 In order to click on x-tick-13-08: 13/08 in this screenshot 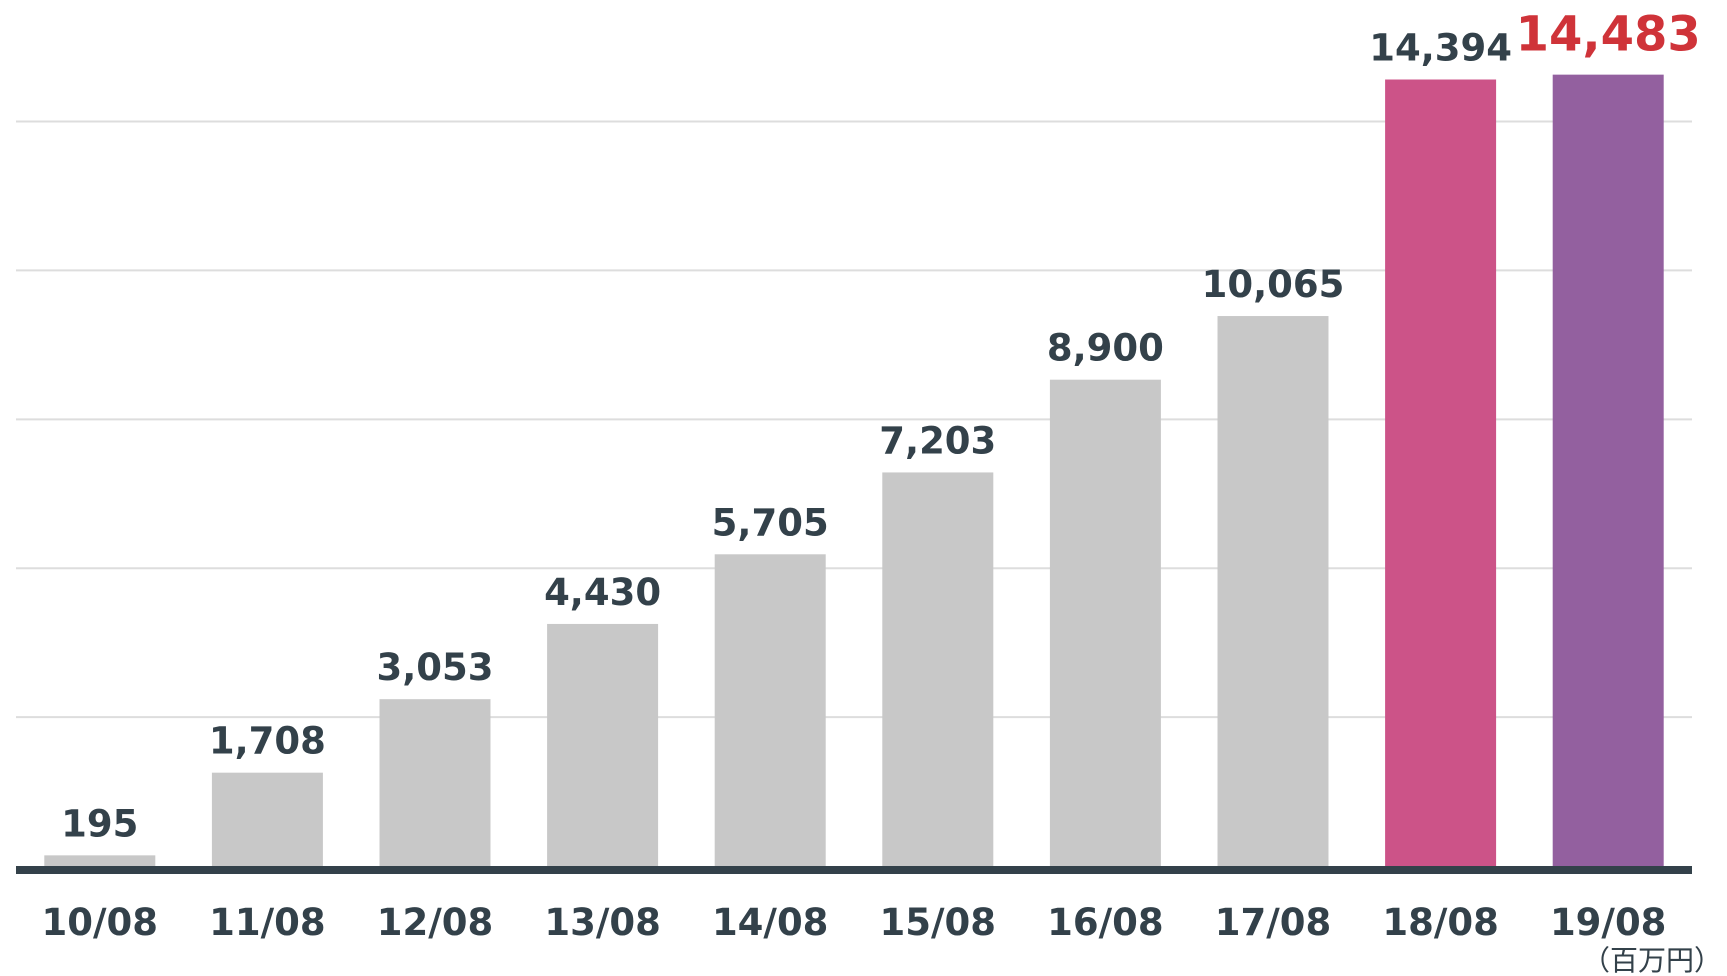, I will do `click(602, 922)`.